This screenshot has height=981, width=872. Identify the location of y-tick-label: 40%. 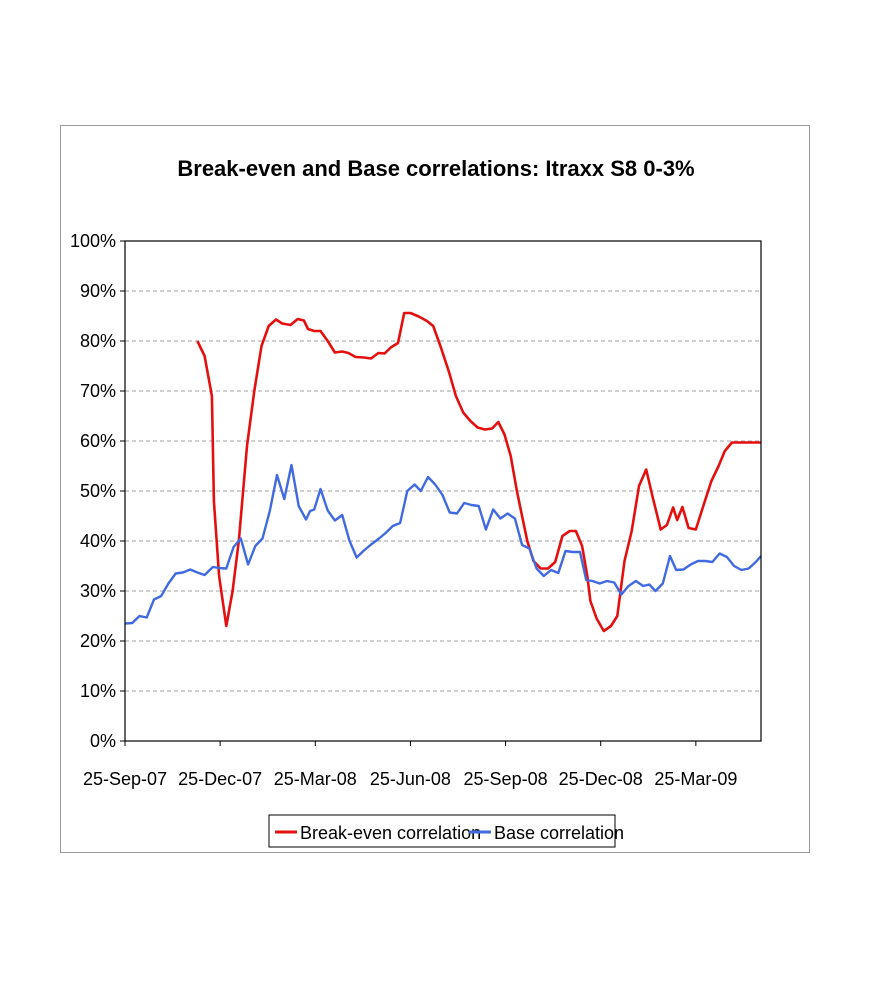
(98, 541).